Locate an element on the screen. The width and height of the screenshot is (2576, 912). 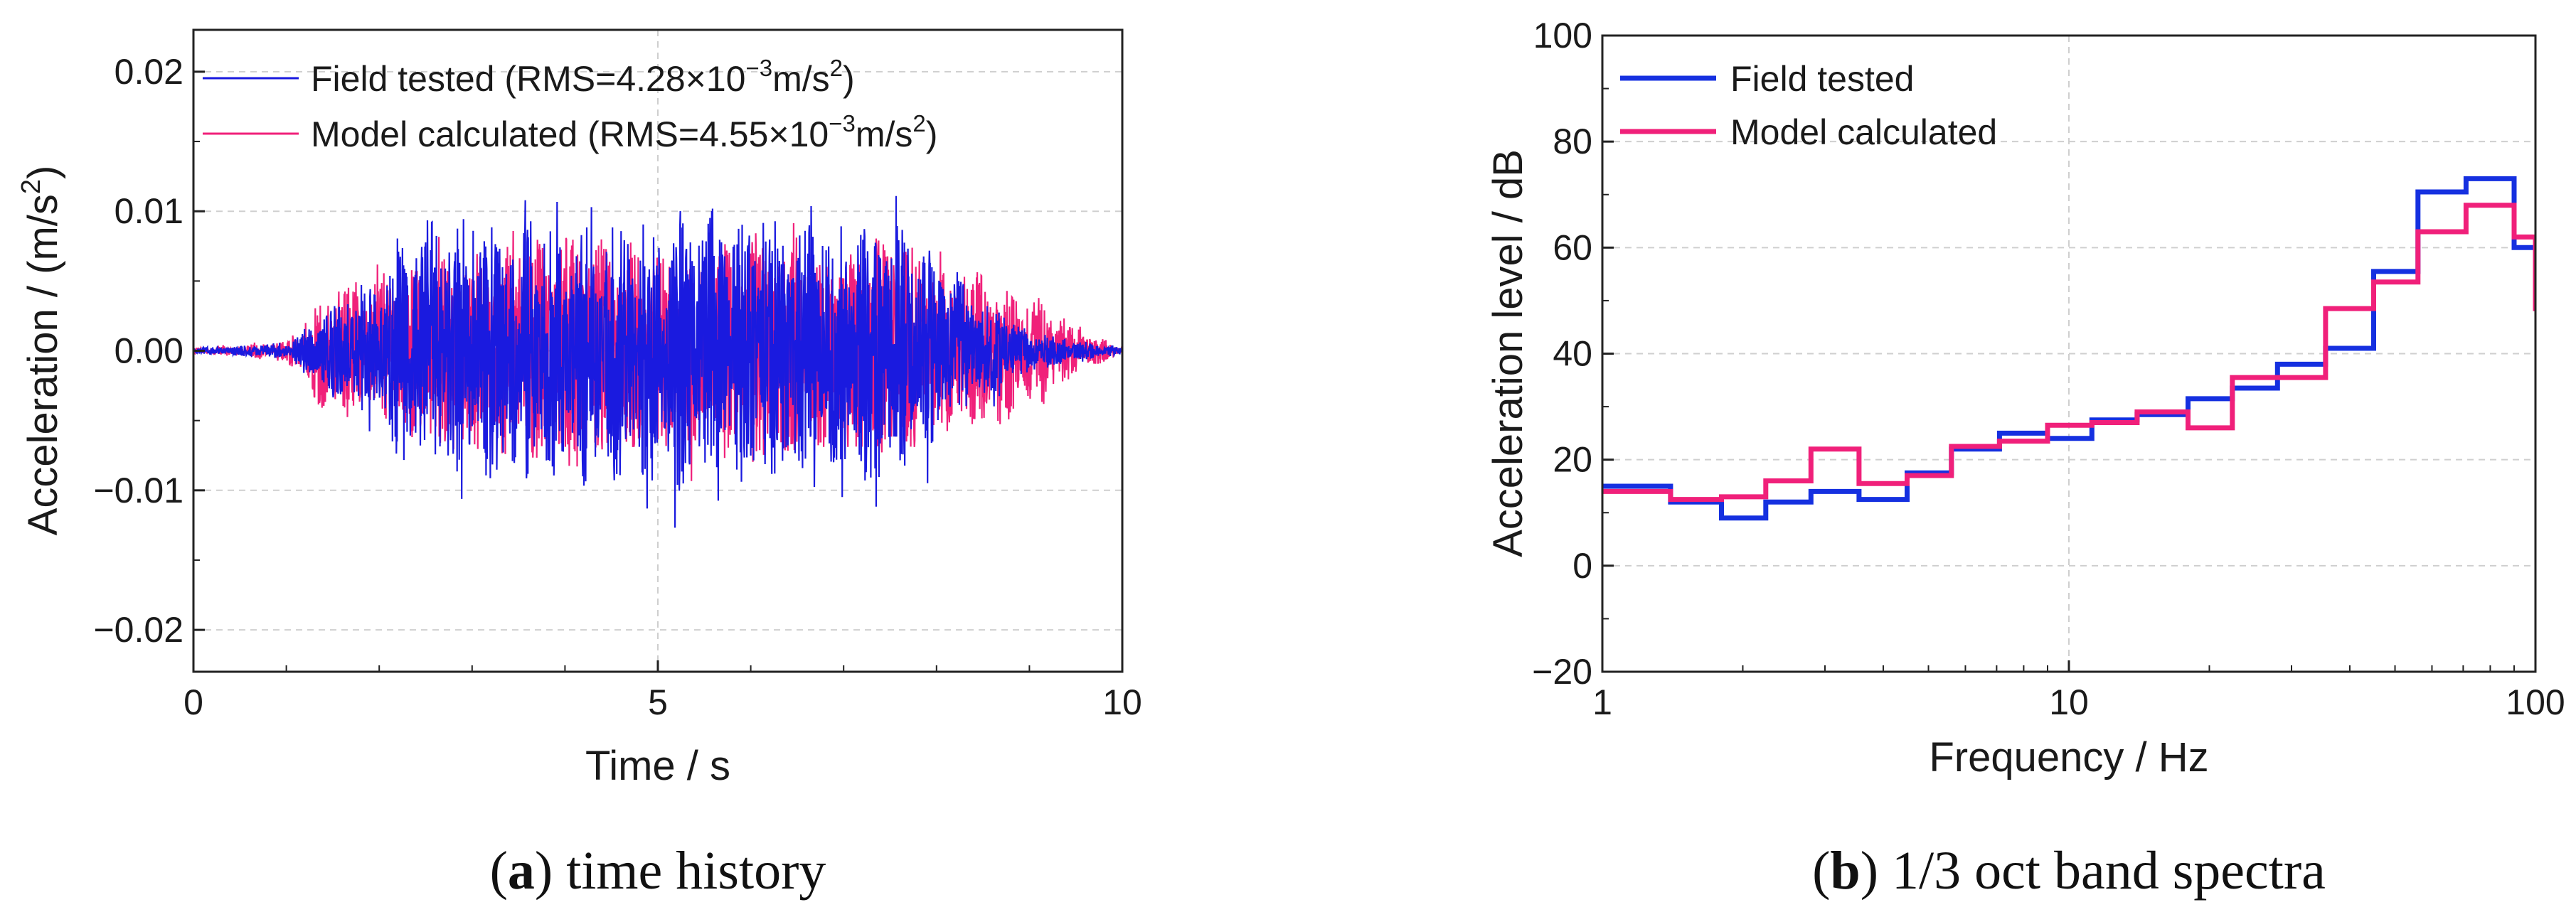
y-tick-label: 0.00 is located at coordinates (149, 351).